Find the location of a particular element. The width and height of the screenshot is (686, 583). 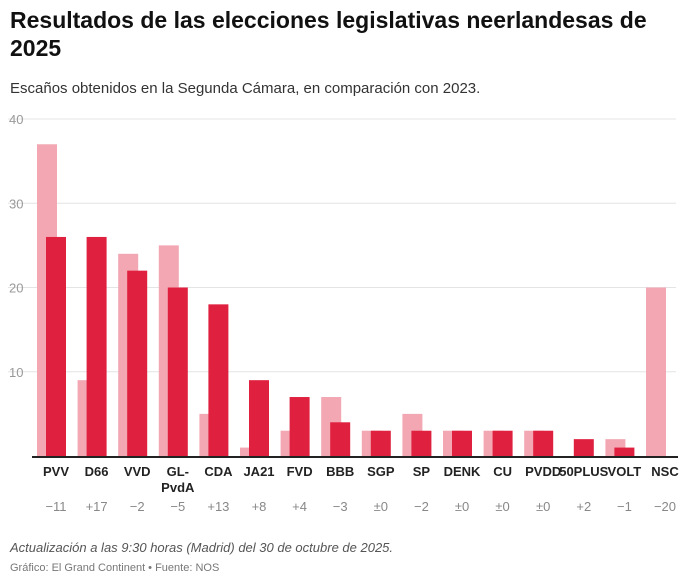

x-tick-label: VVD is located at coordinates (137, 471).